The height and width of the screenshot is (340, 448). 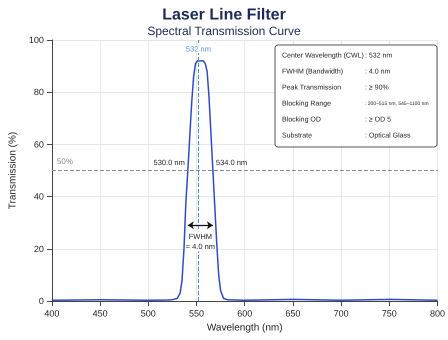 I want to click on x-tick-label: 550, so click(x=196, y=313).